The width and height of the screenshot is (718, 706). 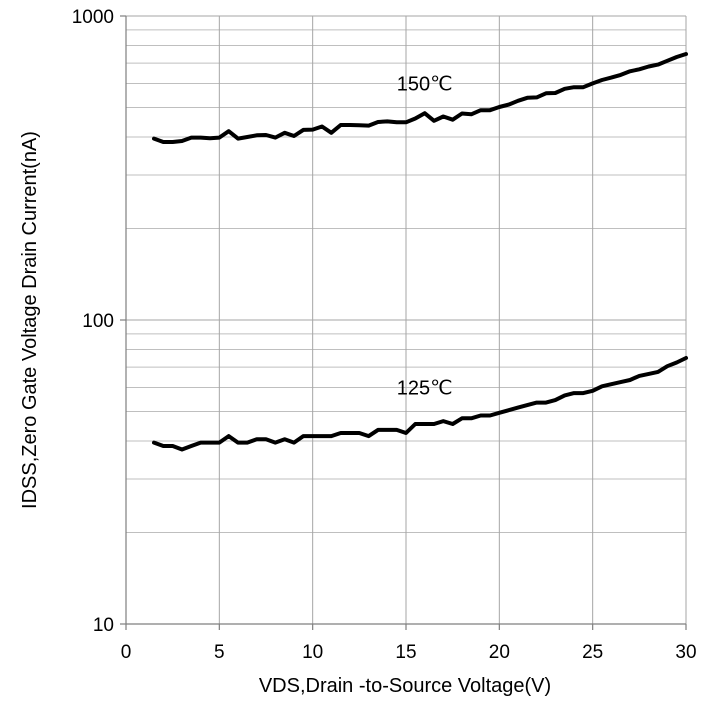 What do you see at coordinates (219, 652) in the screenshot?
I see `x-tick-label: 5` at bounding box center [219, 652].